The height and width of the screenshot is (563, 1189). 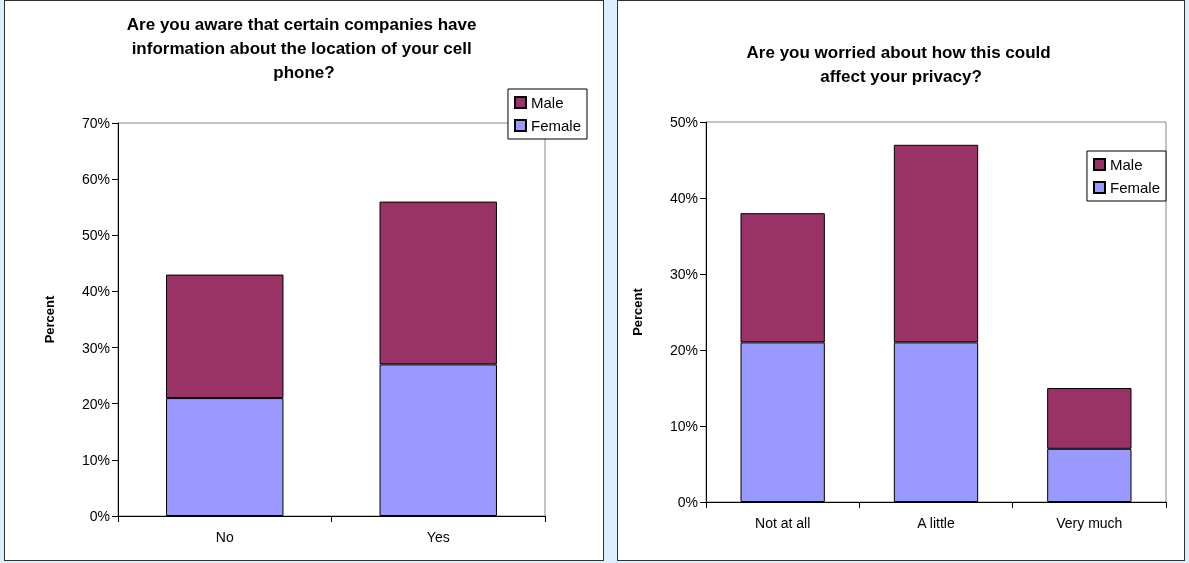 I want to click on x-tick-label: Yes, so click(x=438, y=537).